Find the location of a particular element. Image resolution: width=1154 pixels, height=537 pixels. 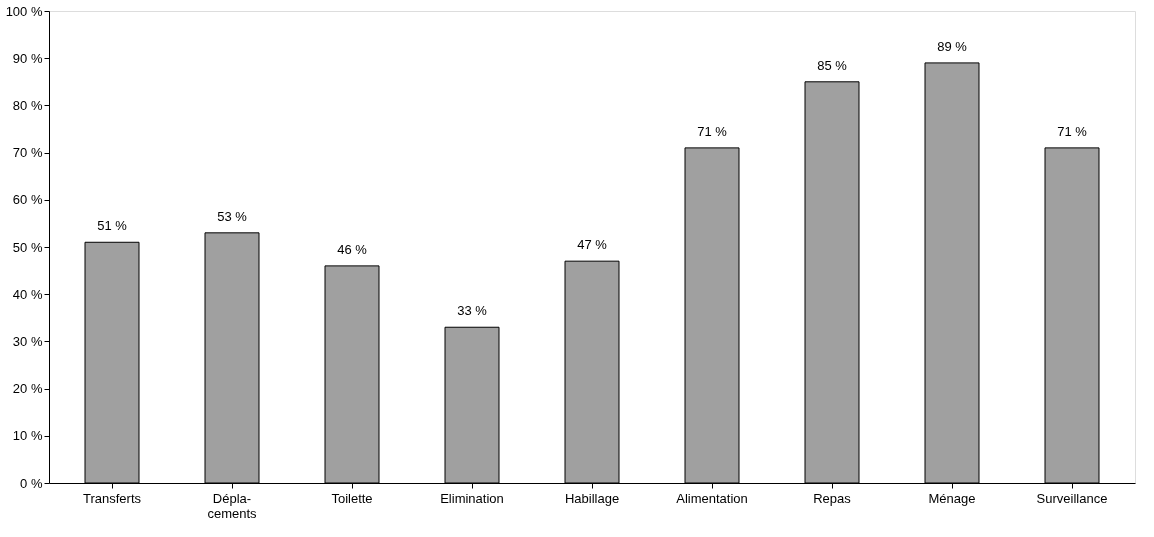

y-tick-label: 60 % is located at coordinates (27, 200).